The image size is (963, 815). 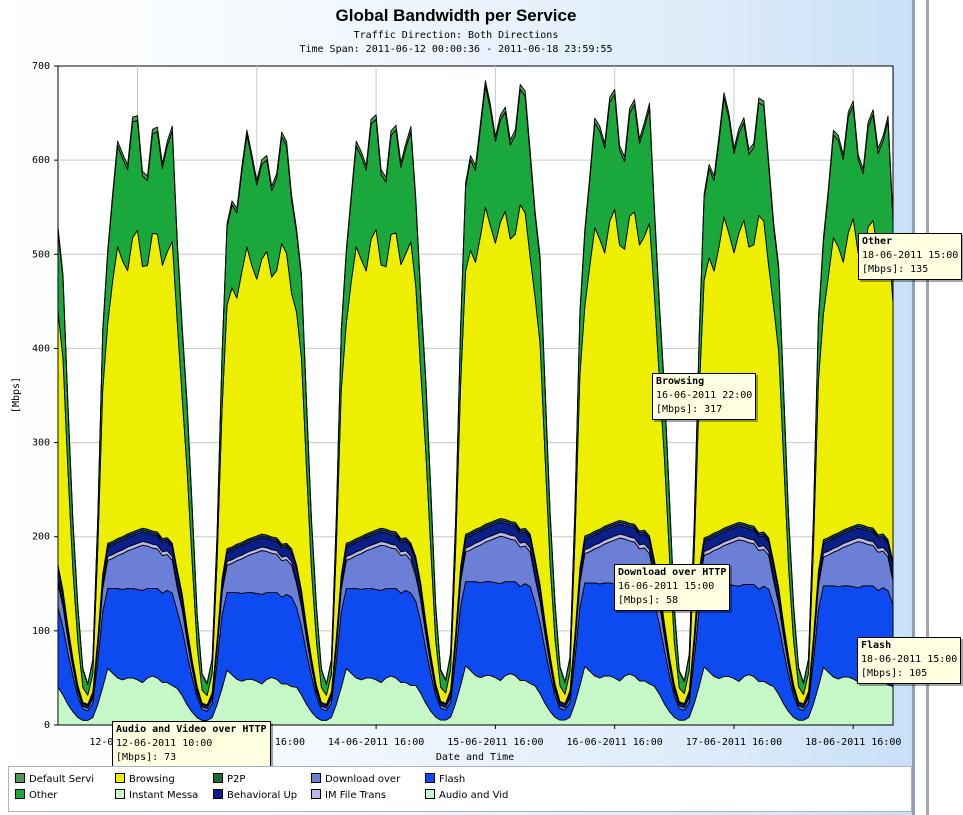 I want to click on tooltip-other: Other 18-06-2011 15:00 [Mbps]: 135, so click(x=910, y=256).